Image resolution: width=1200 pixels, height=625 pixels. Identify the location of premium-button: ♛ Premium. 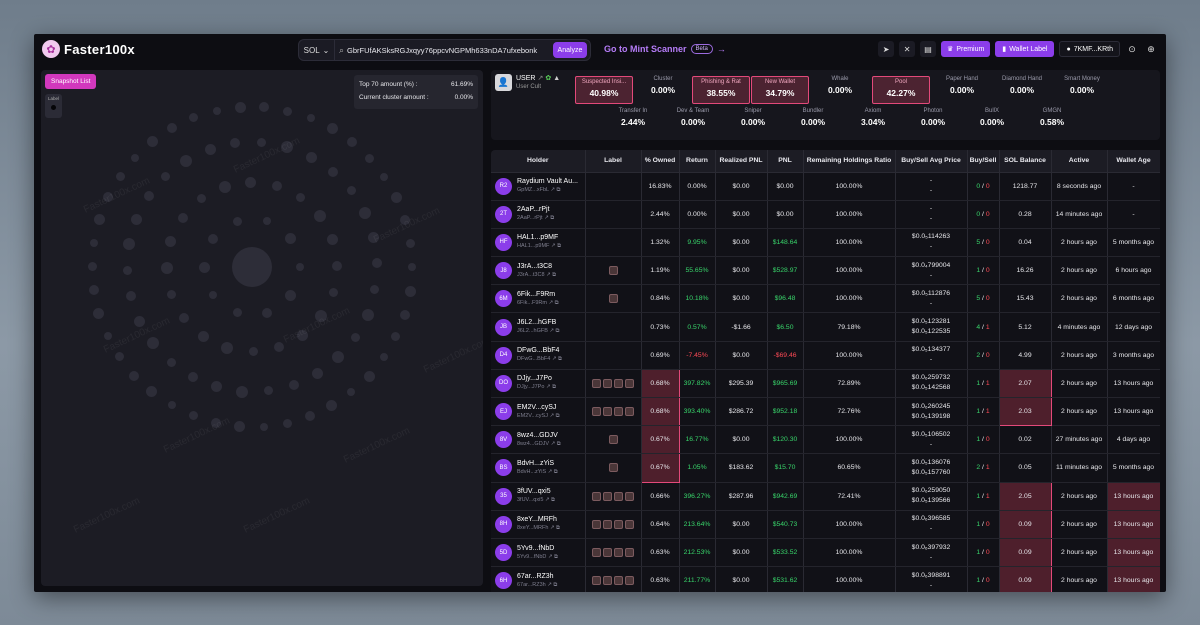
(966, 49).